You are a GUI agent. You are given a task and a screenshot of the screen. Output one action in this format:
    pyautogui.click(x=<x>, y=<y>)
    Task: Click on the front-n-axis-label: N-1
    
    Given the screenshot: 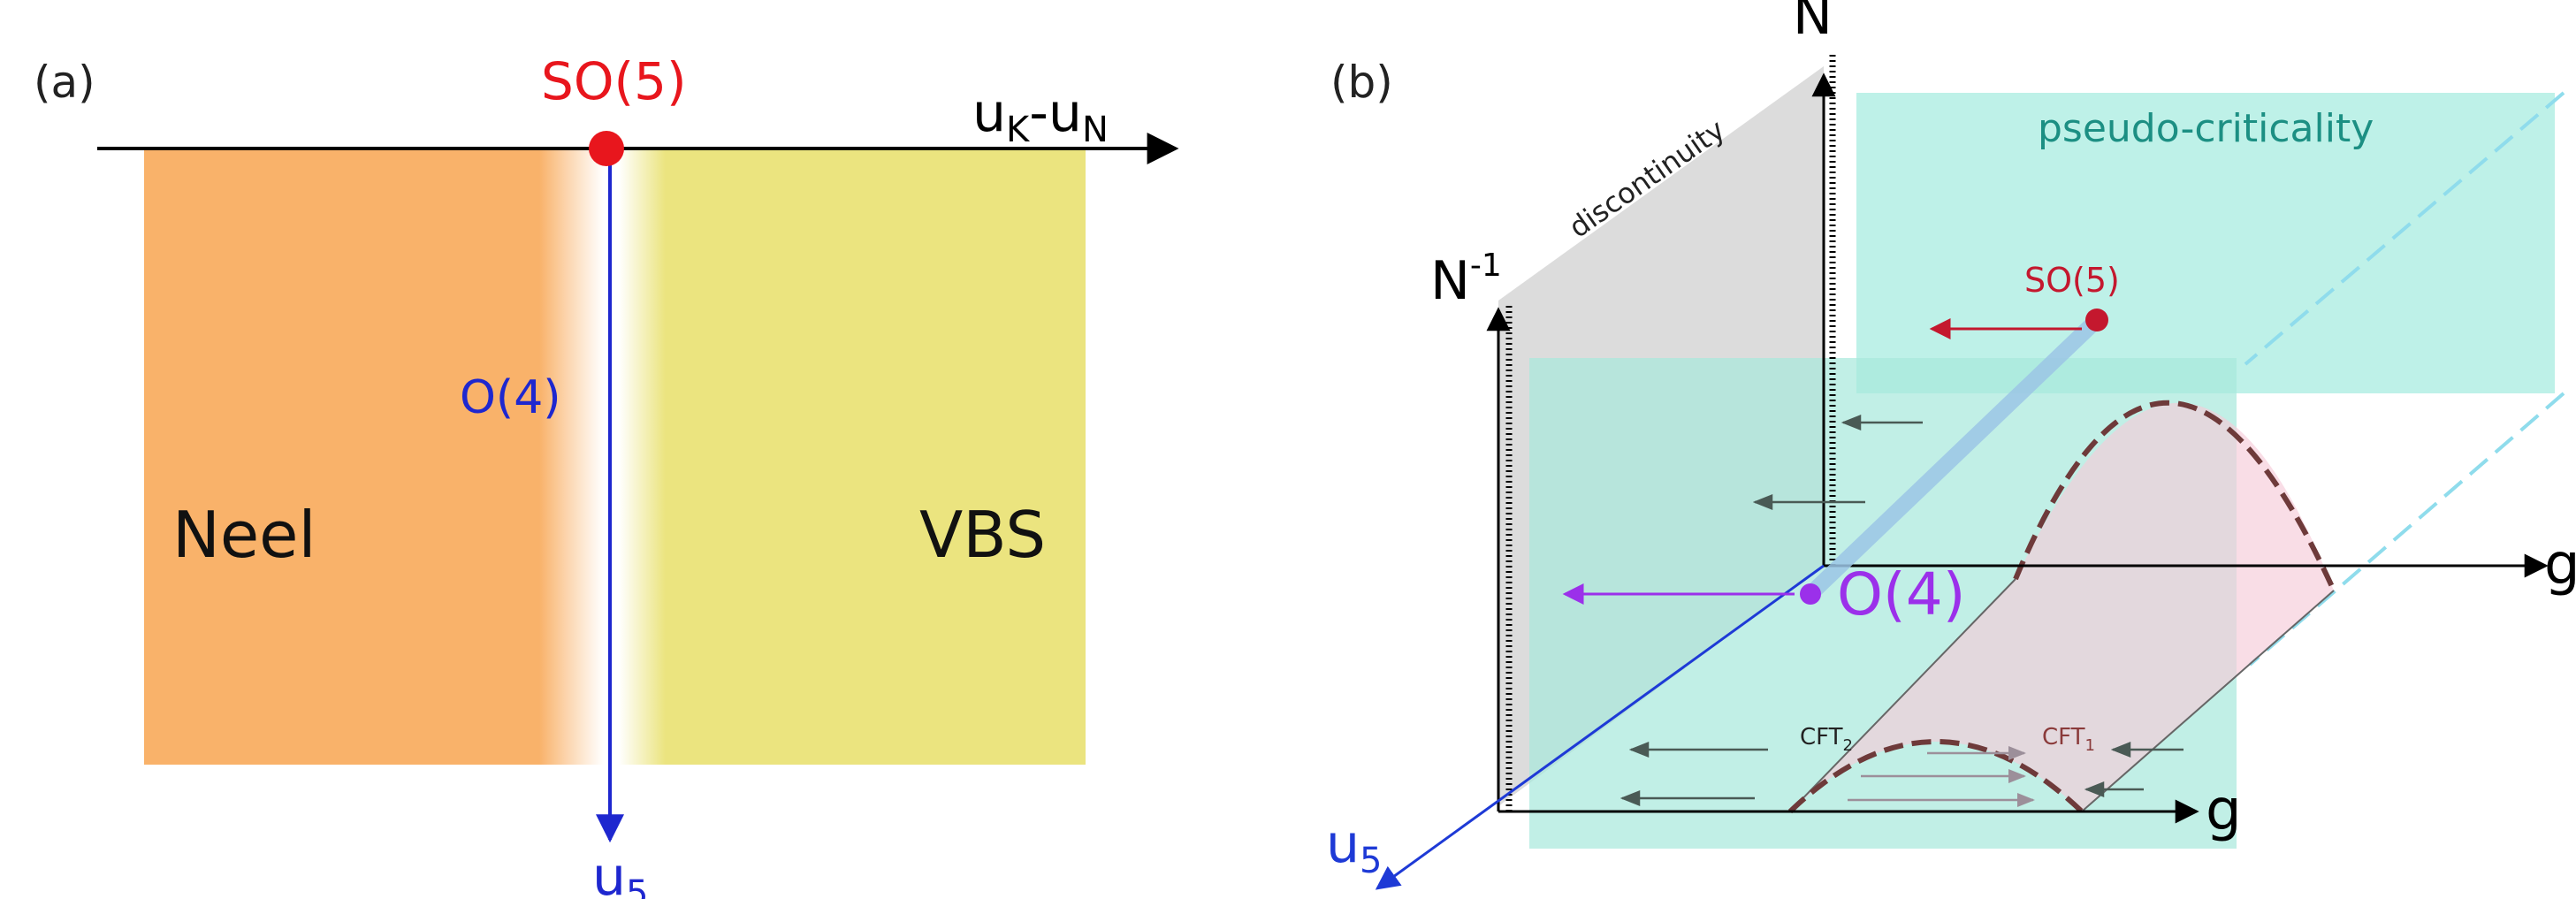 What is the action you would take?
    pyautogui.click(x=1466, y=280)
    